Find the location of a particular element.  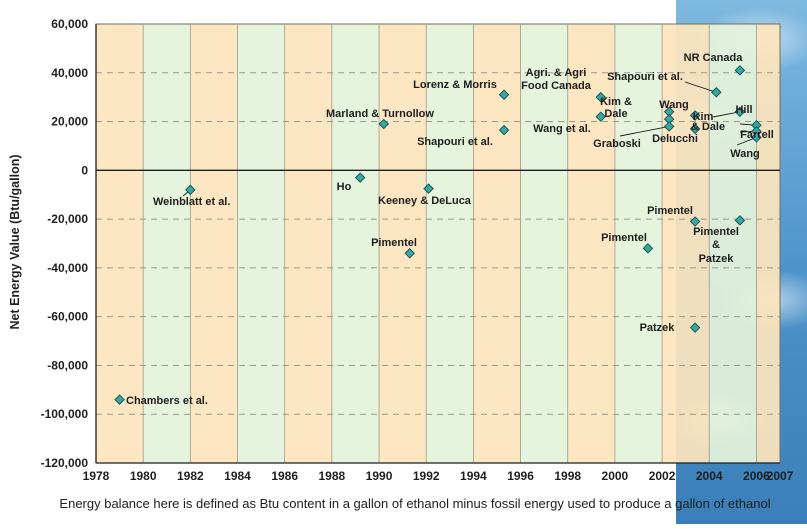

leader-kim-dale-2005 is located at coordinates (726, 114).